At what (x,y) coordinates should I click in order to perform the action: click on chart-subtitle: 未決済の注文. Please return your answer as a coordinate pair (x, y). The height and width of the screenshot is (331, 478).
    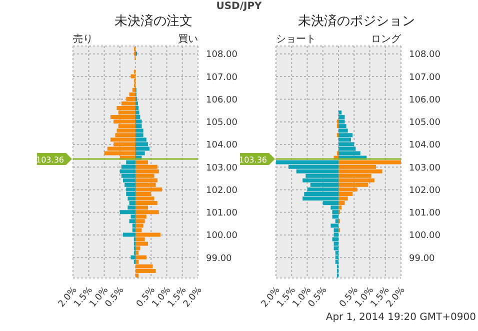
    Looking at the image, I should click on (154, 21).